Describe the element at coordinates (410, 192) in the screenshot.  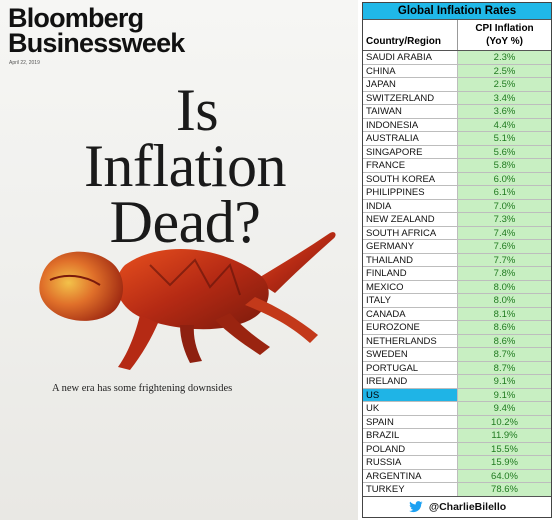
I see `country-cell: PHILIPPINES` at that location.